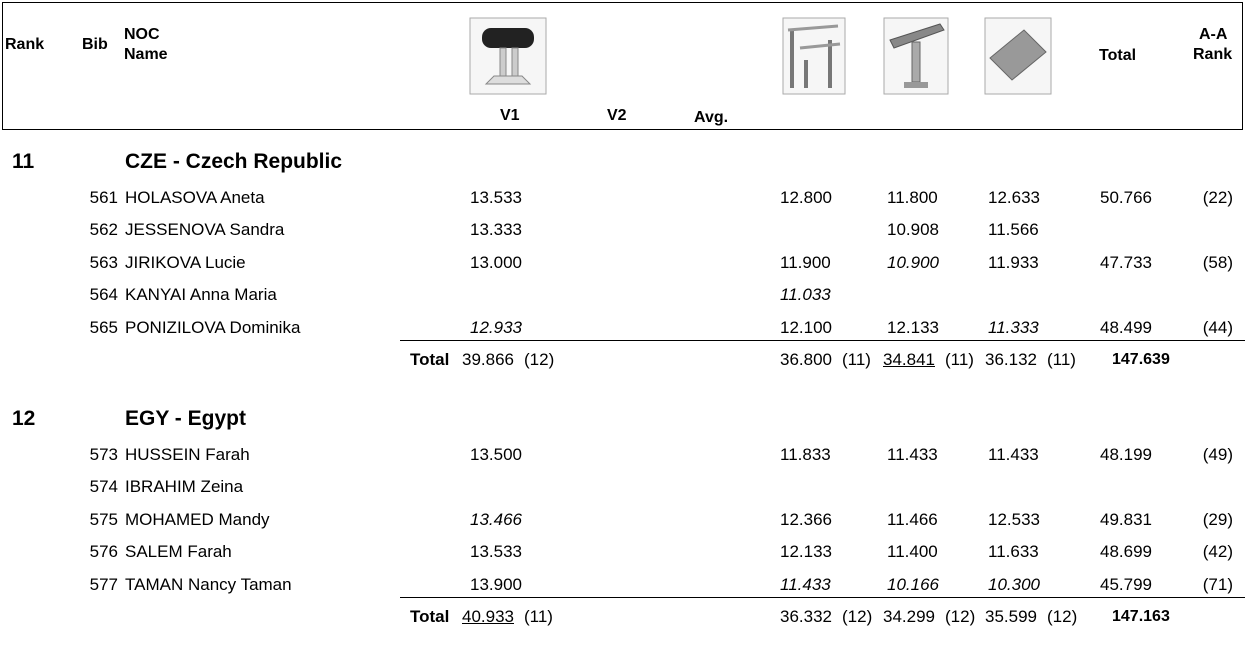  Describe the element at coordinates (103, 197) in the screenshot. I see `bib: 561` at that location.